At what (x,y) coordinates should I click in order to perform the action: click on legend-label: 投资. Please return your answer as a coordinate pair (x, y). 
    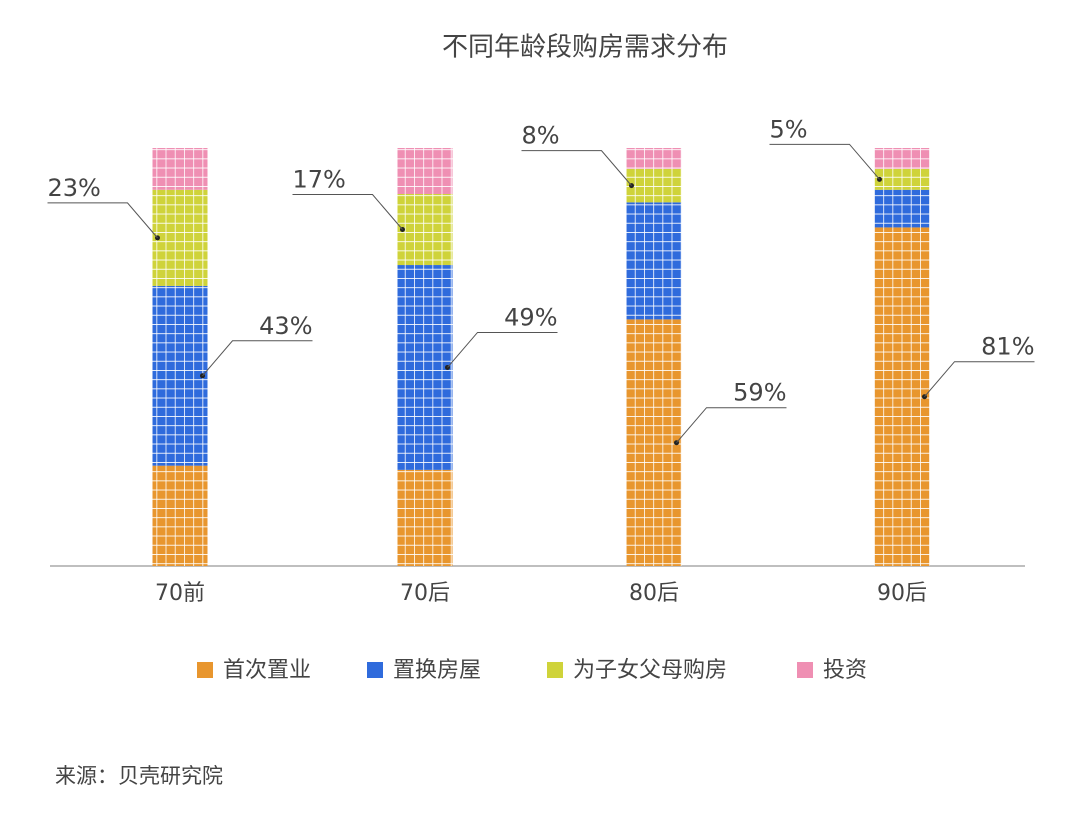
    Looking at the image, I should click on (845, 670).